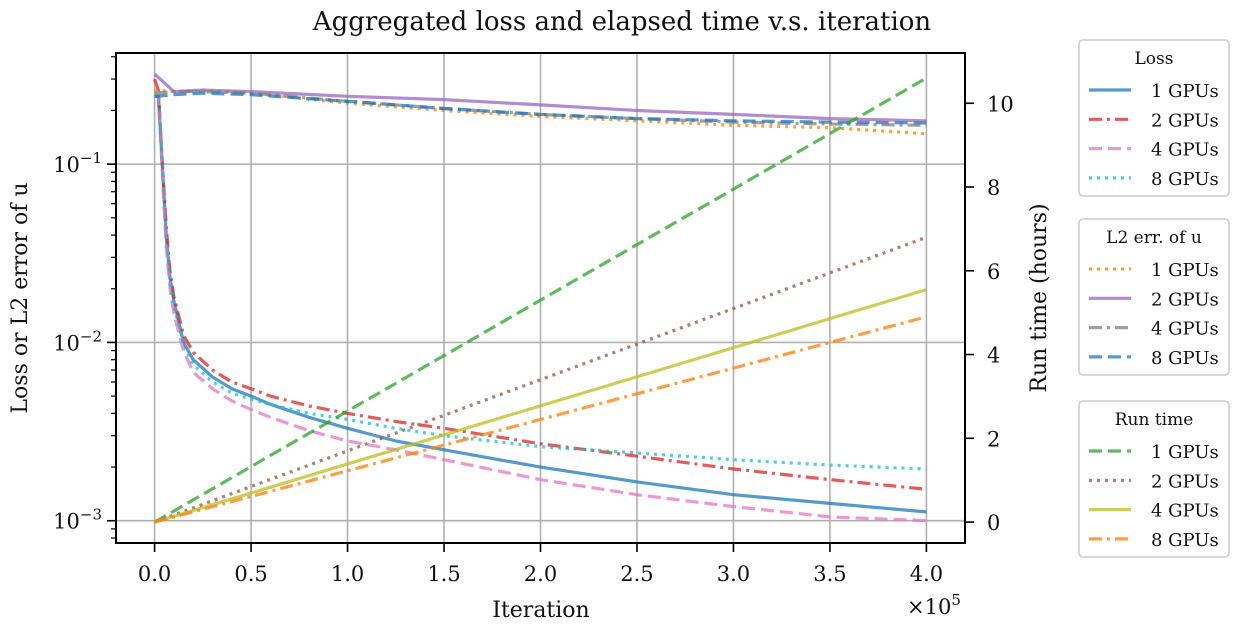 The height and width of the screenshot is (633, 1248). Describe the element at coordinates (993, 188) in the screenshot. I see `y-right-tick-label: 8` at that location.